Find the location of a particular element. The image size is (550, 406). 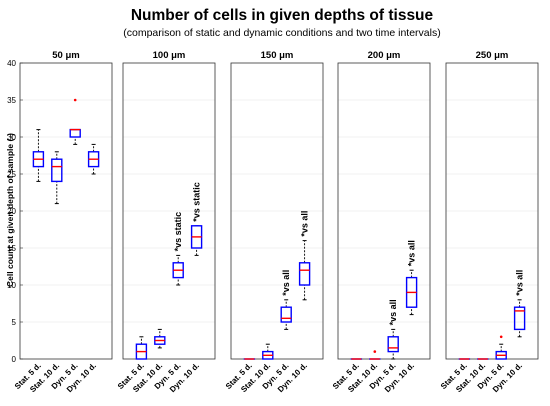

y-axis-label: Cell count at given depth of sample (-) is located at coordinates (10, 210).